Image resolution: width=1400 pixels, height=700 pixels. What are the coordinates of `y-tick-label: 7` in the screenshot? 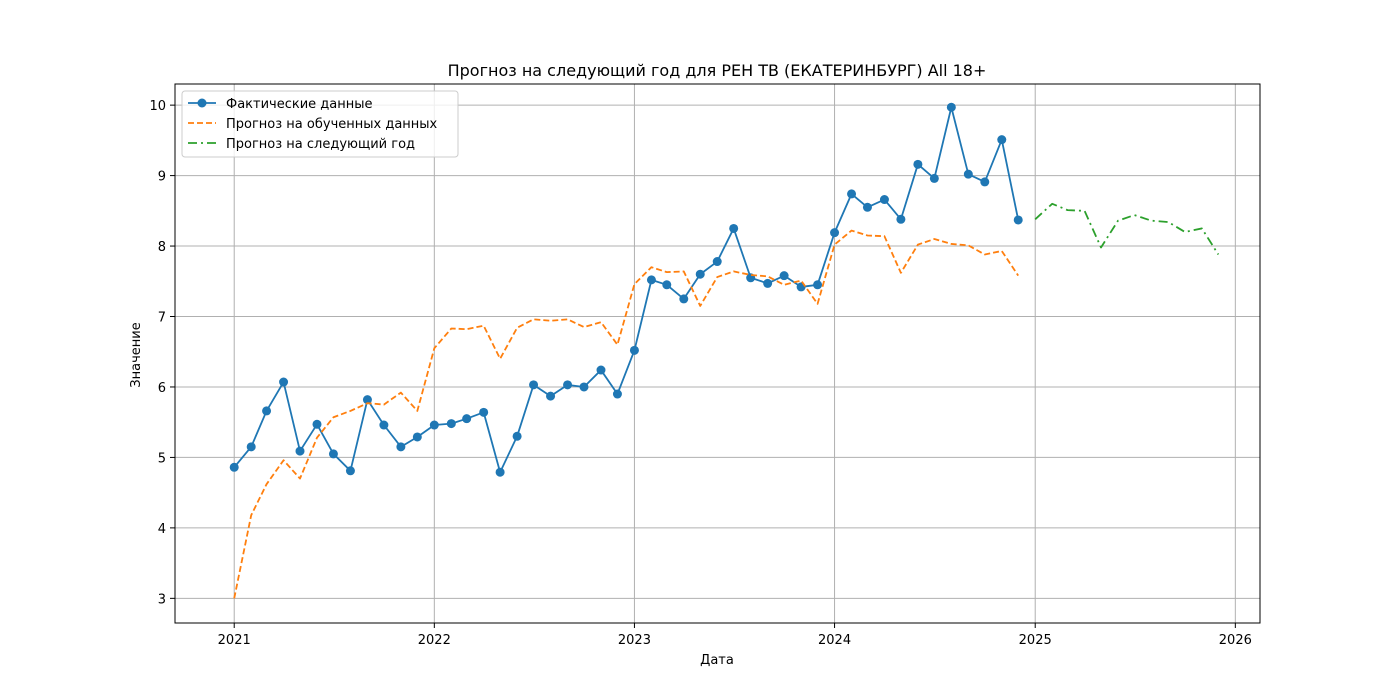 It's located at (162, 318).